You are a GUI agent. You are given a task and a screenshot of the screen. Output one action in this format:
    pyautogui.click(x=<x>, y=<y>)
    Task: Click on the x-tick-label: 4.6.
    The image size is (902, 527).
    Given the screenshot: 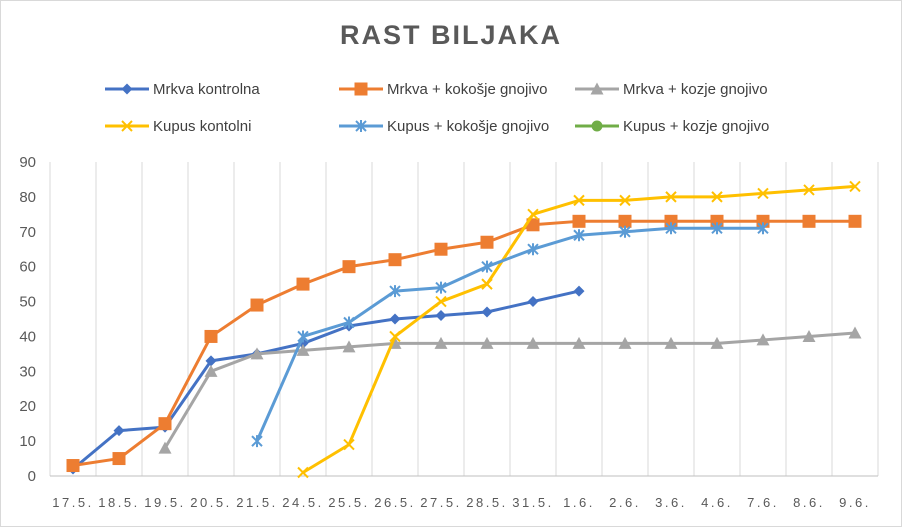 What is the action you would take?
    pyautogui.click(x=717, y=502)
    